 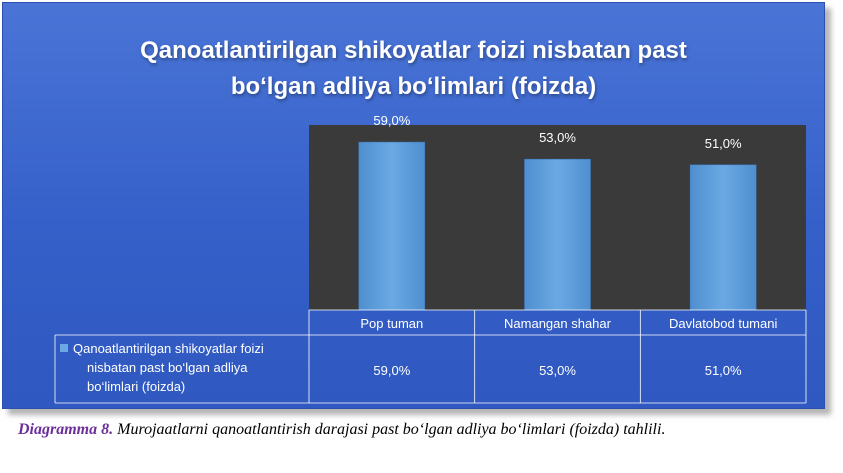 I want to click on category-label-1: Namangan shahar, so click(x=558, y=323).